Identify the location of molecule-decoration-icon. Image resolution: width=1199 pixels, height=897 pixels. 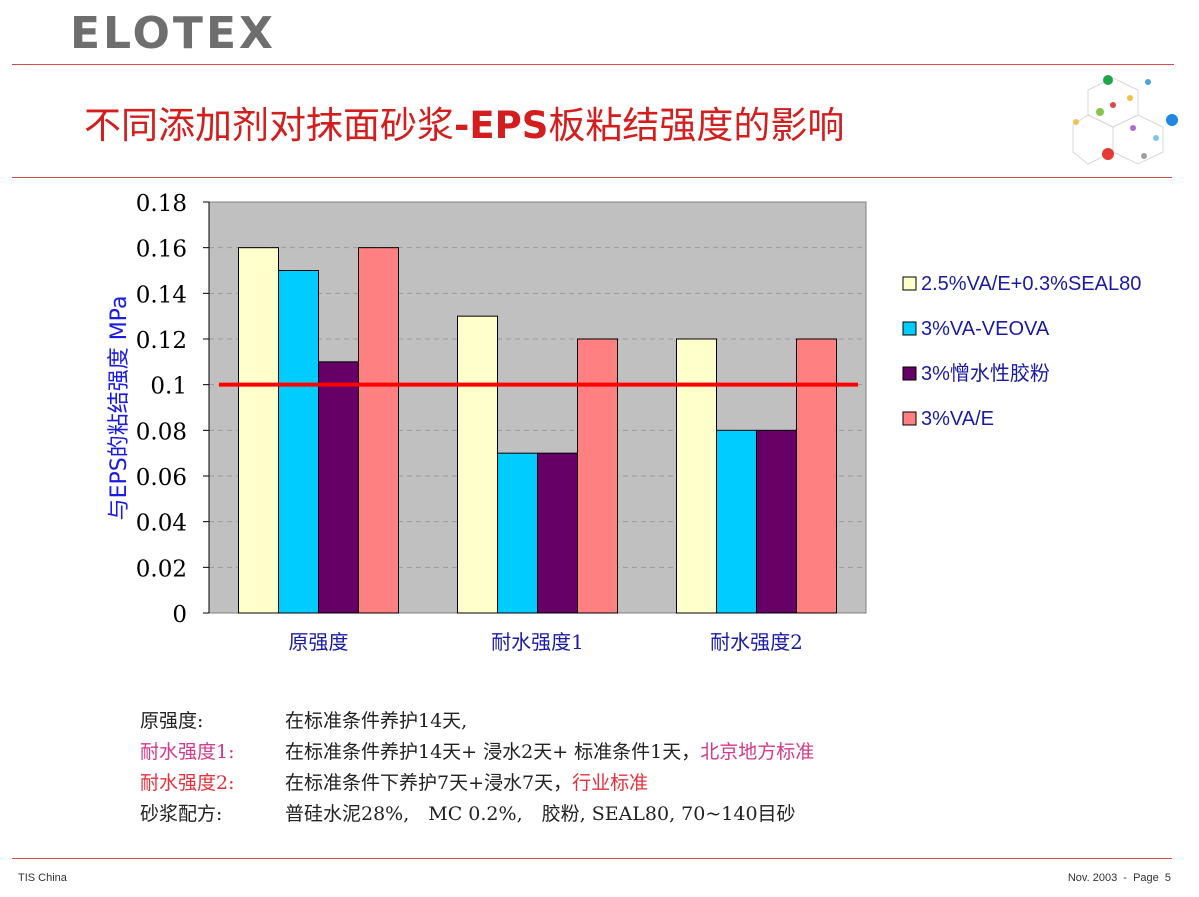
(1125, 120).